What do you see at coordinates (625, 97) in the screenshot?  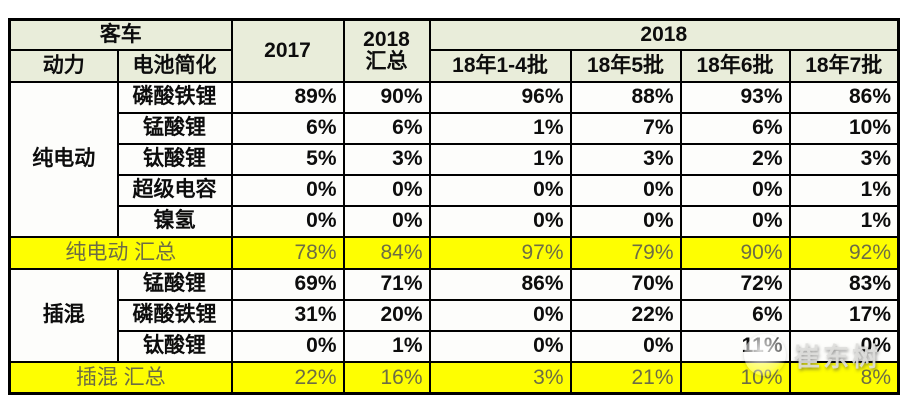 I see `data-cell: 88%` at bounding box center [625, 97].